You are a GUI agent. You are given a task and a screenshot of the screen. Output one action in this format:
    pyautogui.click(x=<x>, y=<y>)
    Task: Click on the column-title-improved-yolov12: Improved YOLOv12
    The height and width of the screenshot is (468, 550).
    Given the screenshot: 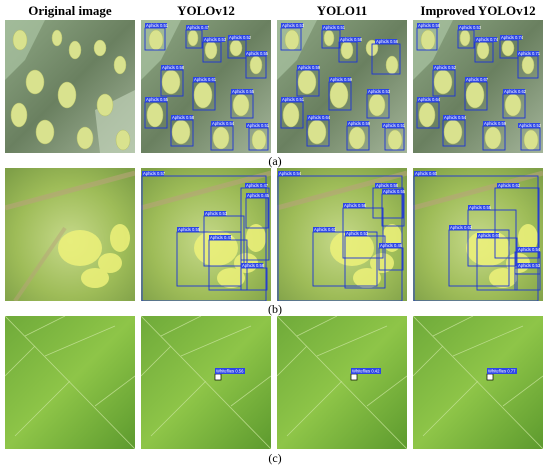 What is the action you would take?
    pyautogui.click(x=478, y=10)
    